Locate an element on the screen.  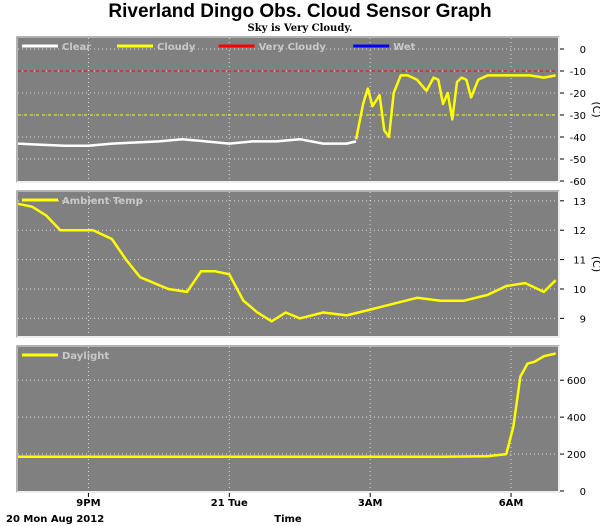
daylight-ytick-label-1: 400 is located at coordinates (576, 418).